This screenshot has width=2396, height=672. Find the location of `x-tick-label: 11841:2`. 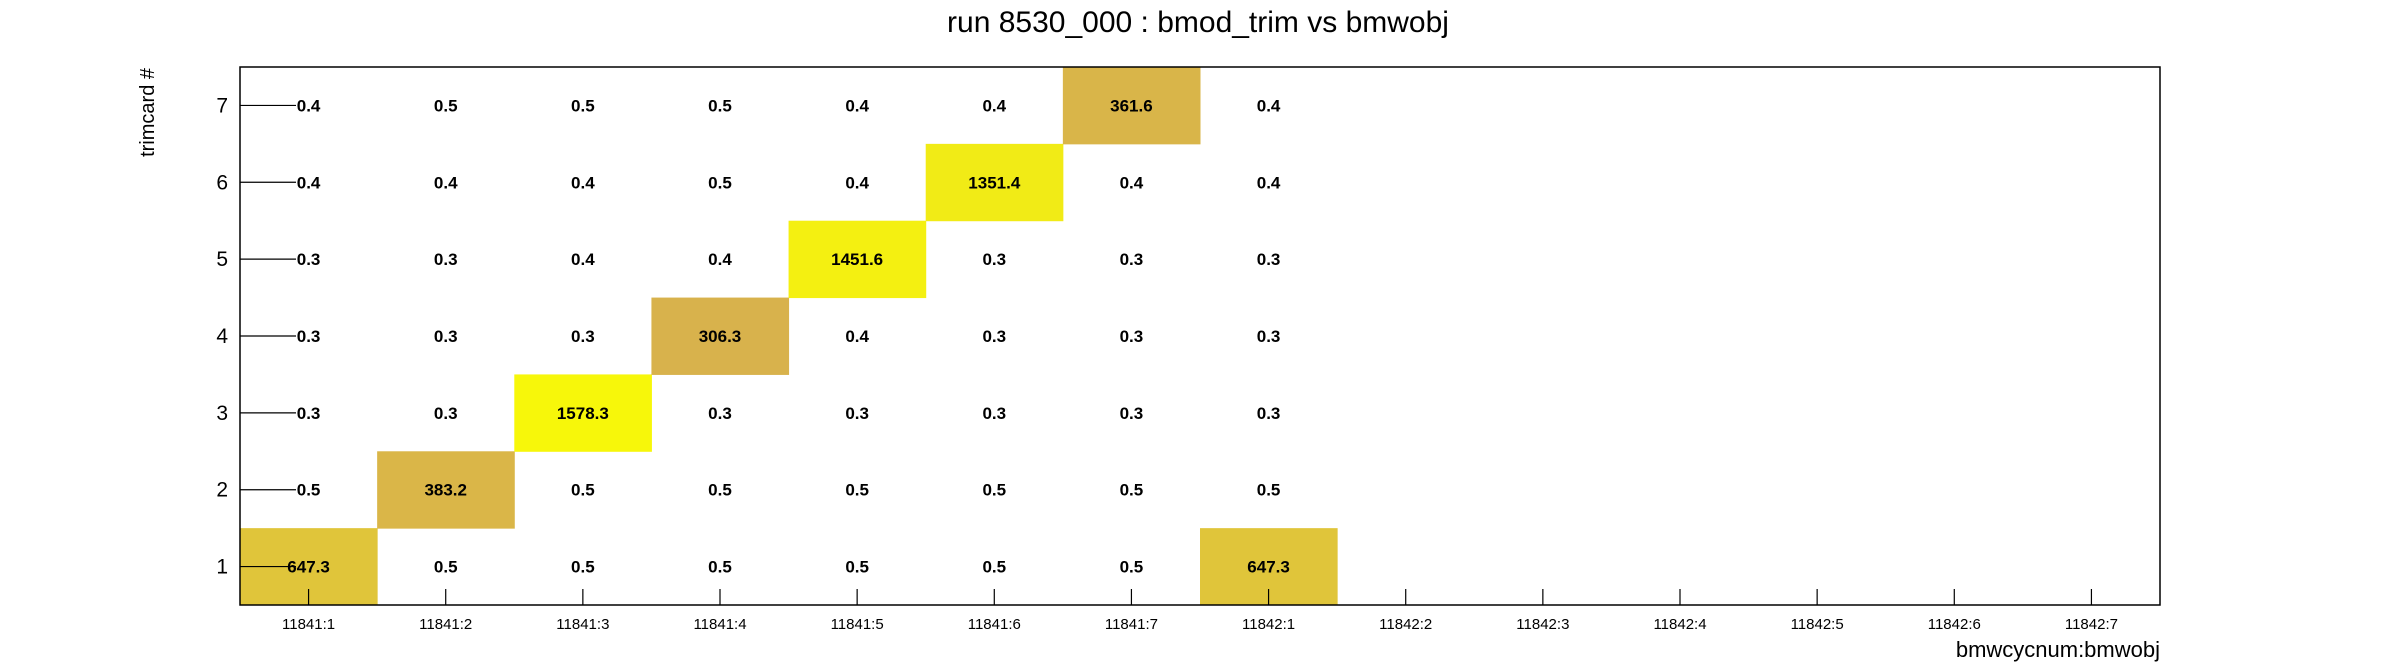

x-tick-label: 11841:2 is located at coordinates (445, 624).